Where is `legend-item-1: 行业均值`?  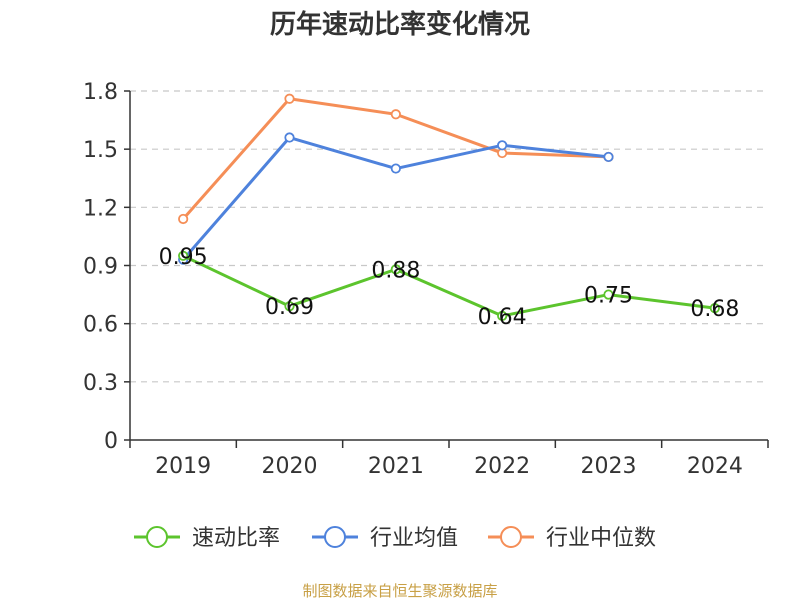 legend-item-1: 行业均值 is located at coordinates (385, 538).